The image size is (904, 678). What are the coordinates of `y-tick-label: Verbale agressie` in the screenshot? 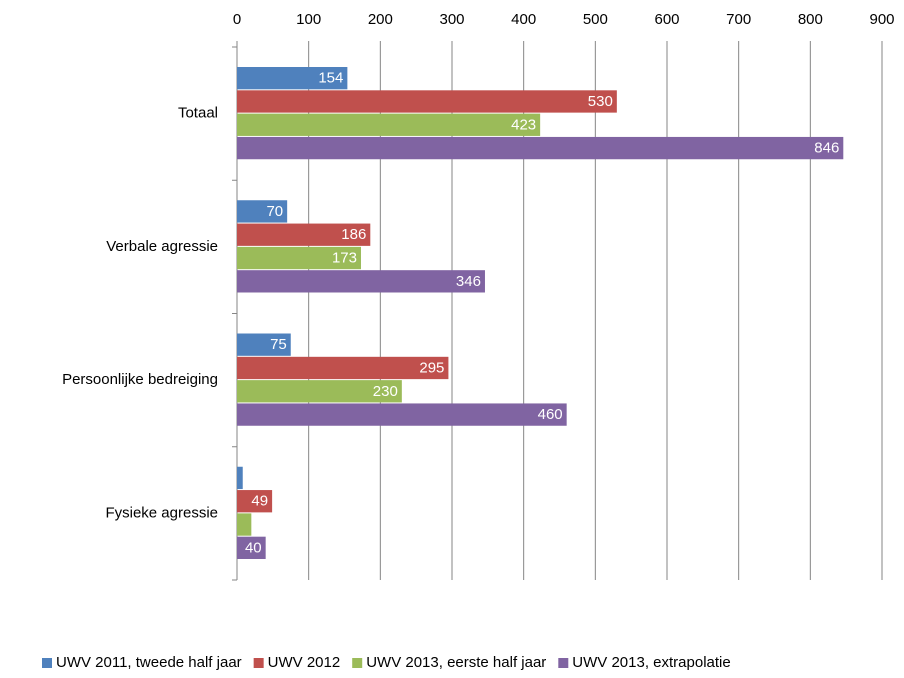 It's located at (162, 246).